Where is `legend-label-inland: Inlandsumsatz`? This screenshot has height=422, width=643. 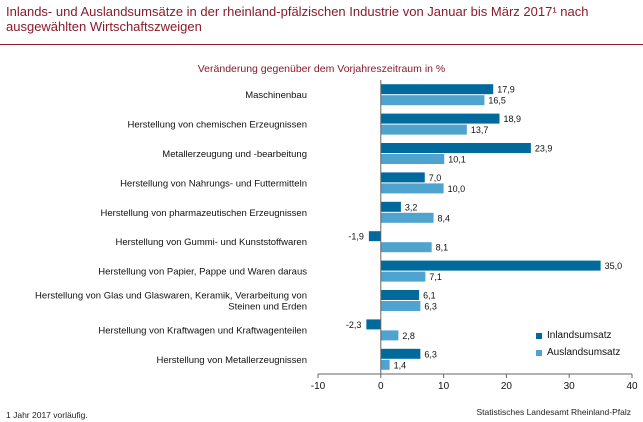
legend-label-inland: Inlandsumsatz is located at coordinates (579, 335).